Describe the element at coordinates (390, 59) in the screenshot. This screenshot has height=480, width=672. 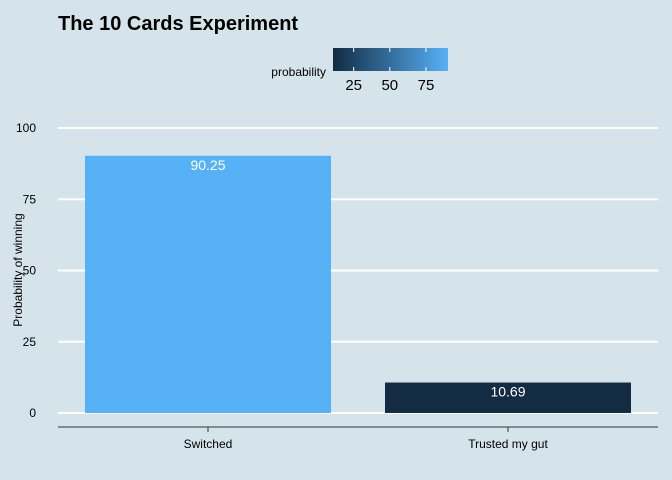
I see `legend-colorbar` at that location.